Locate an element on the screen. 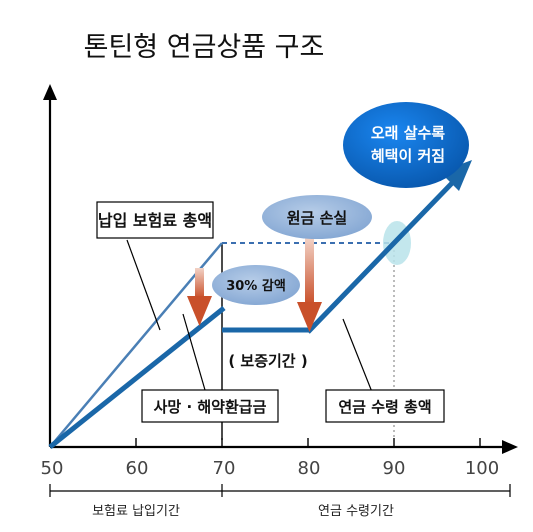 This screenshot has width=533, height=532. y-axis-arrow-icon is located at coordinates (50, 92).